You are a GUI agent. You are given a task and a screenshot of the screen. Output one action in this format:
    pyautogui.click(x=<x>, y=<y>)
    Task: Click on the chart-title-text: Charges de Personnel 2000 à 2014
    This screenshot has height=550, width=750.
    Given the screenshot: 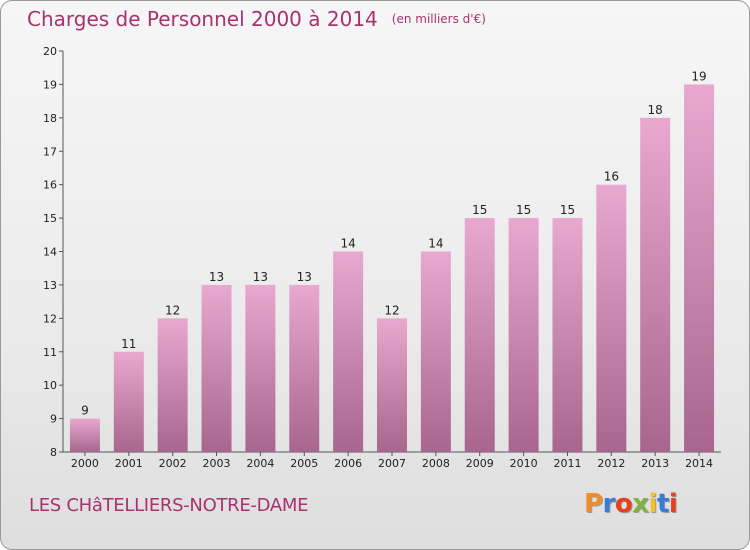 What is the action you would take?
    pyautogui.click(x=202, y=19)
    